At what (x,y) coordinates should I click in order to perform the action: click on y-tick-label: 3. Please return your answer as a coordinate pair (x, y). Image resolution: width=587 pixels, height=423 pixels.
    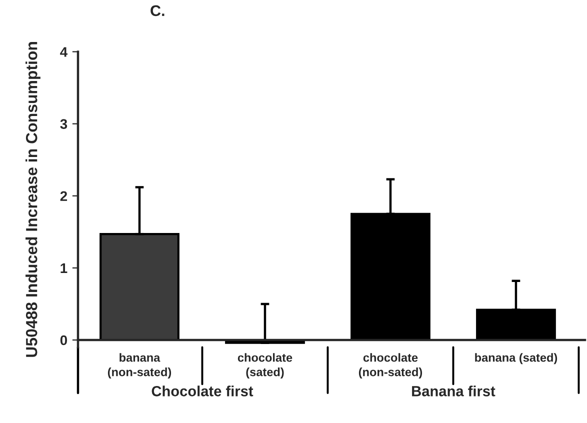
    Looking at the image, I should click on (64, 124).